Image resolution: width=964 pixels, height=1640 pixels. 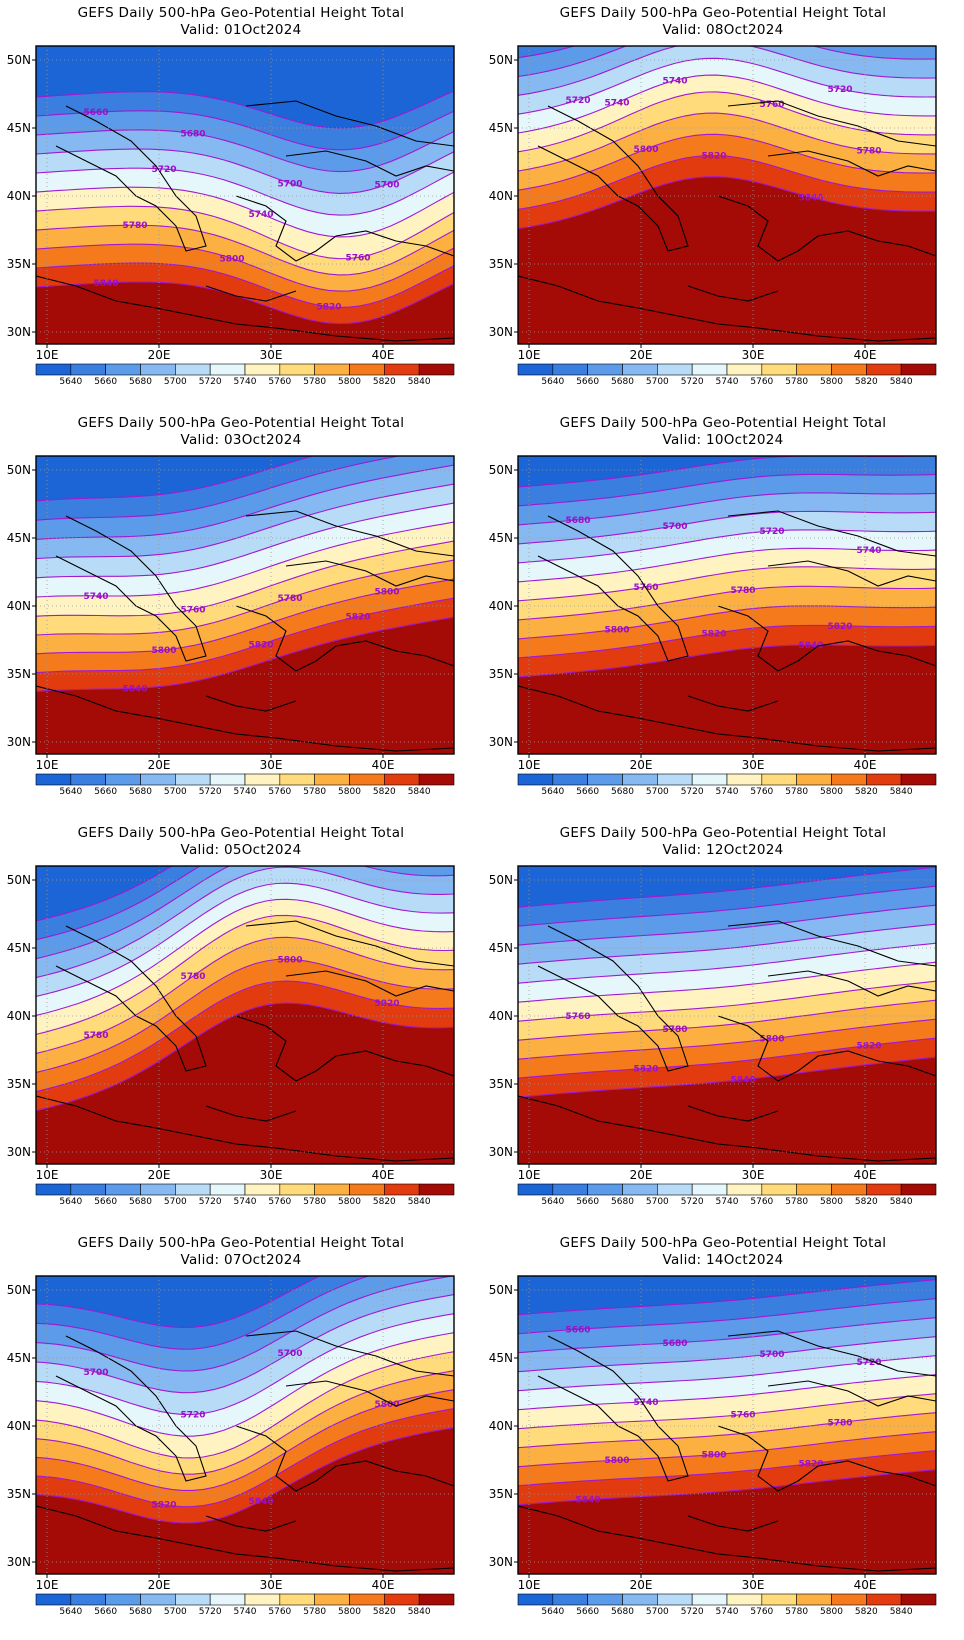 I want to click on contour-label: 5680, so click(x=674, y=1344).